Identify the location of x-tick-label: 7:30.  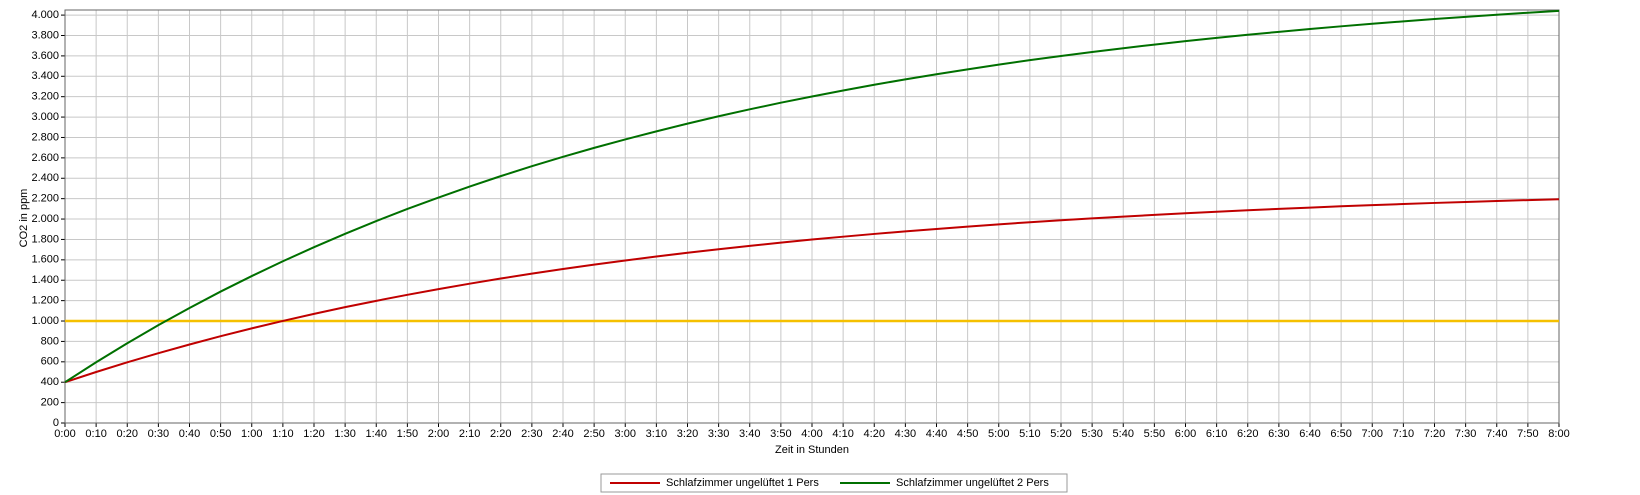
(1465, 434).